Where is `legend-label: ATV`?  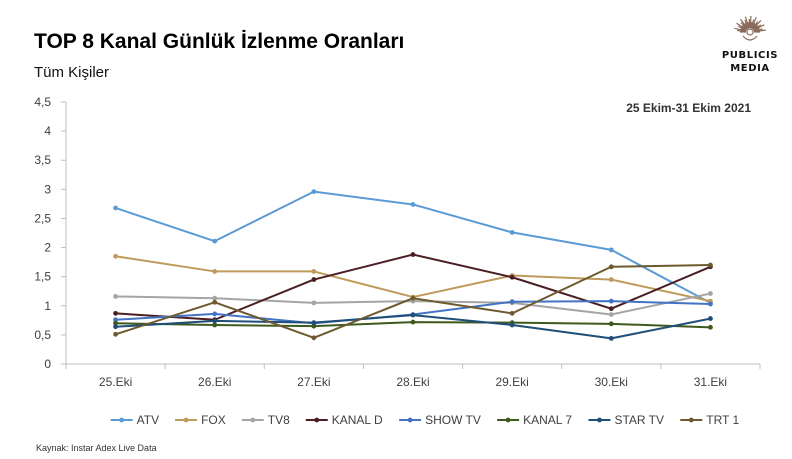 legend-label: ATV is located at coordinates (148, 420).